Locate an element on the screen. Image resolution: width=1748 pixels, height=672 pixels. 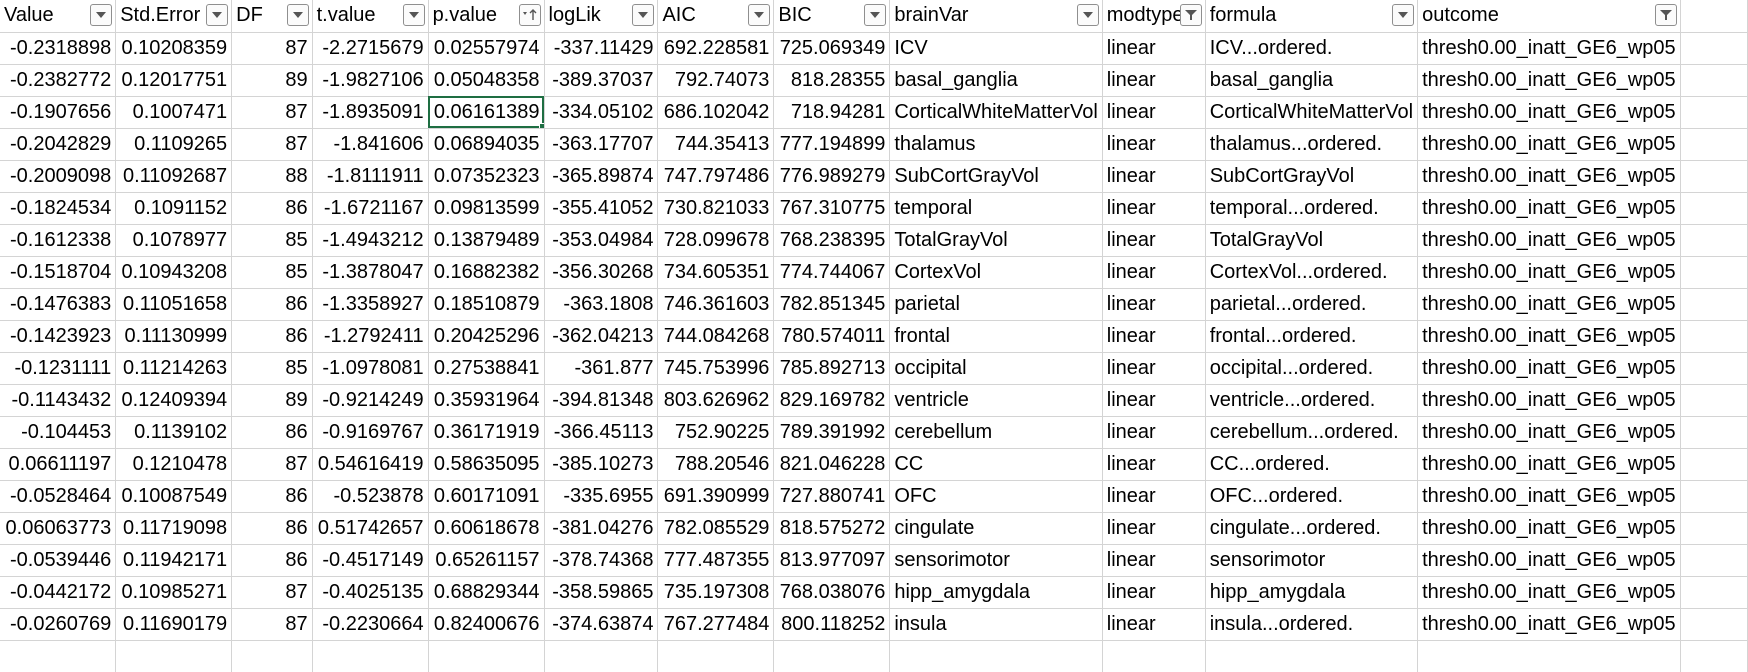
cell-formula: frontal...ordered. is located at coordinates (1312, 336).